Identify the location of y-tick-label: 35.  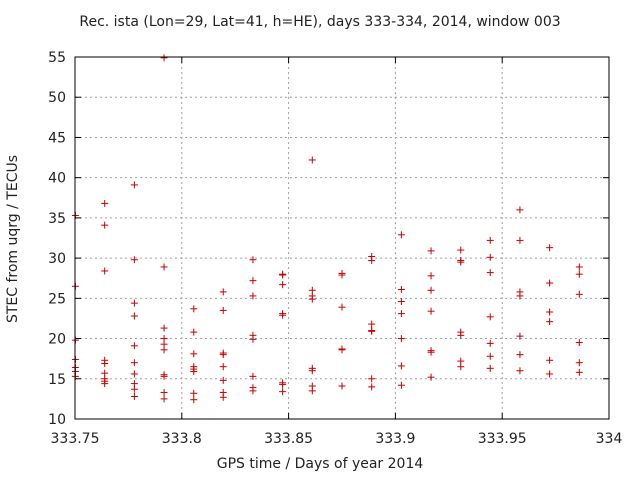
(57, 219).